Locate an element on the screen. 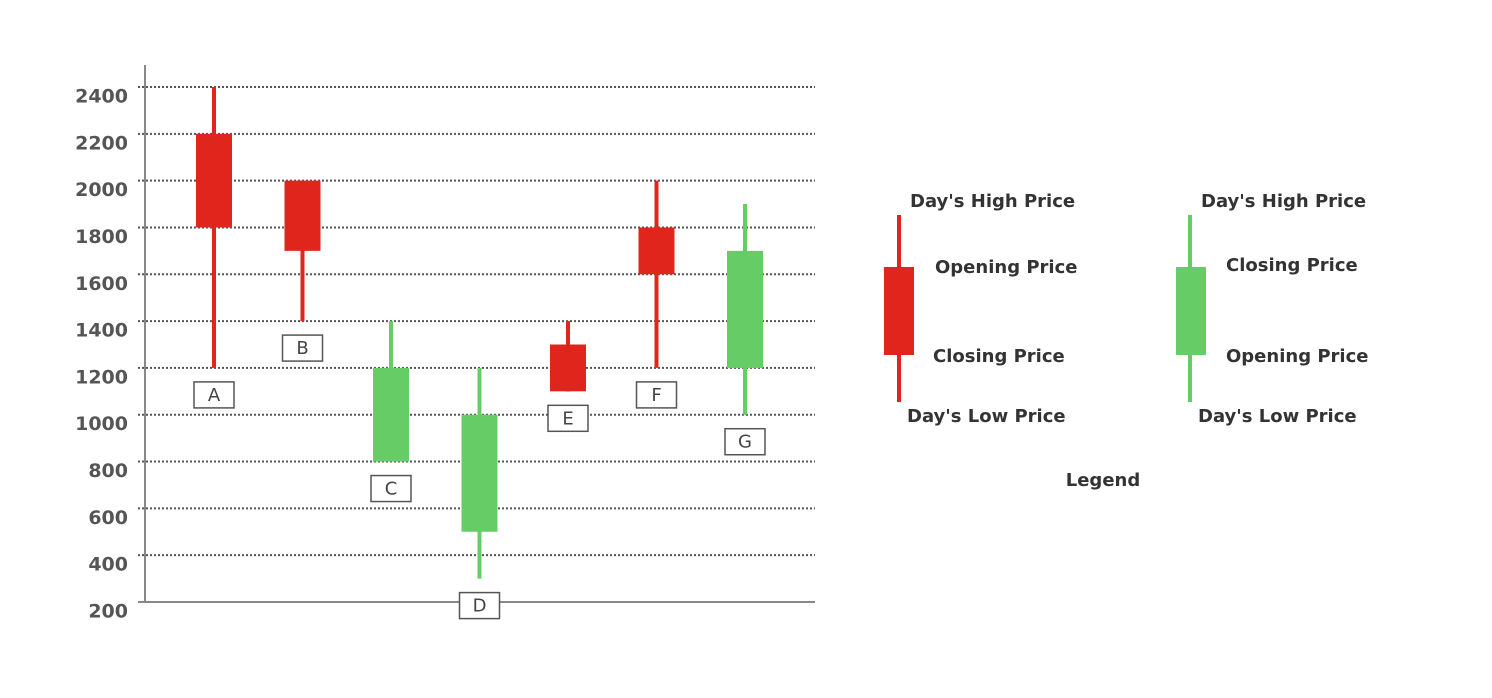  legend-down-body is located at coordinates (899, 311).